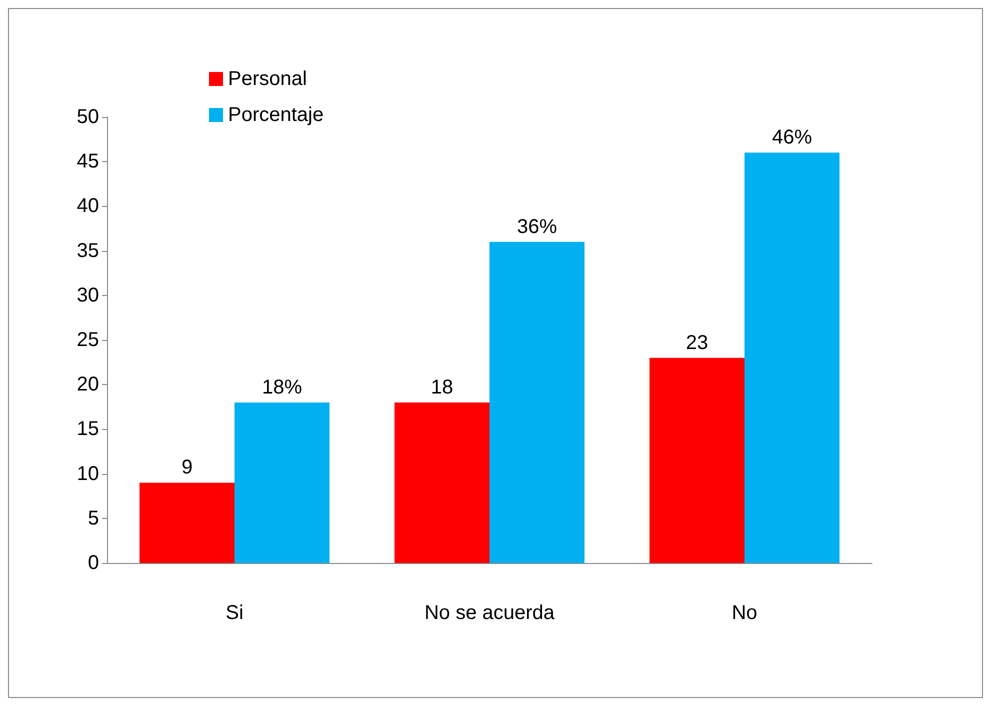 Image resolution: width=995 pixels, height=712 pixels. I want to click on y-tick-label: 35, so click(87, 251).